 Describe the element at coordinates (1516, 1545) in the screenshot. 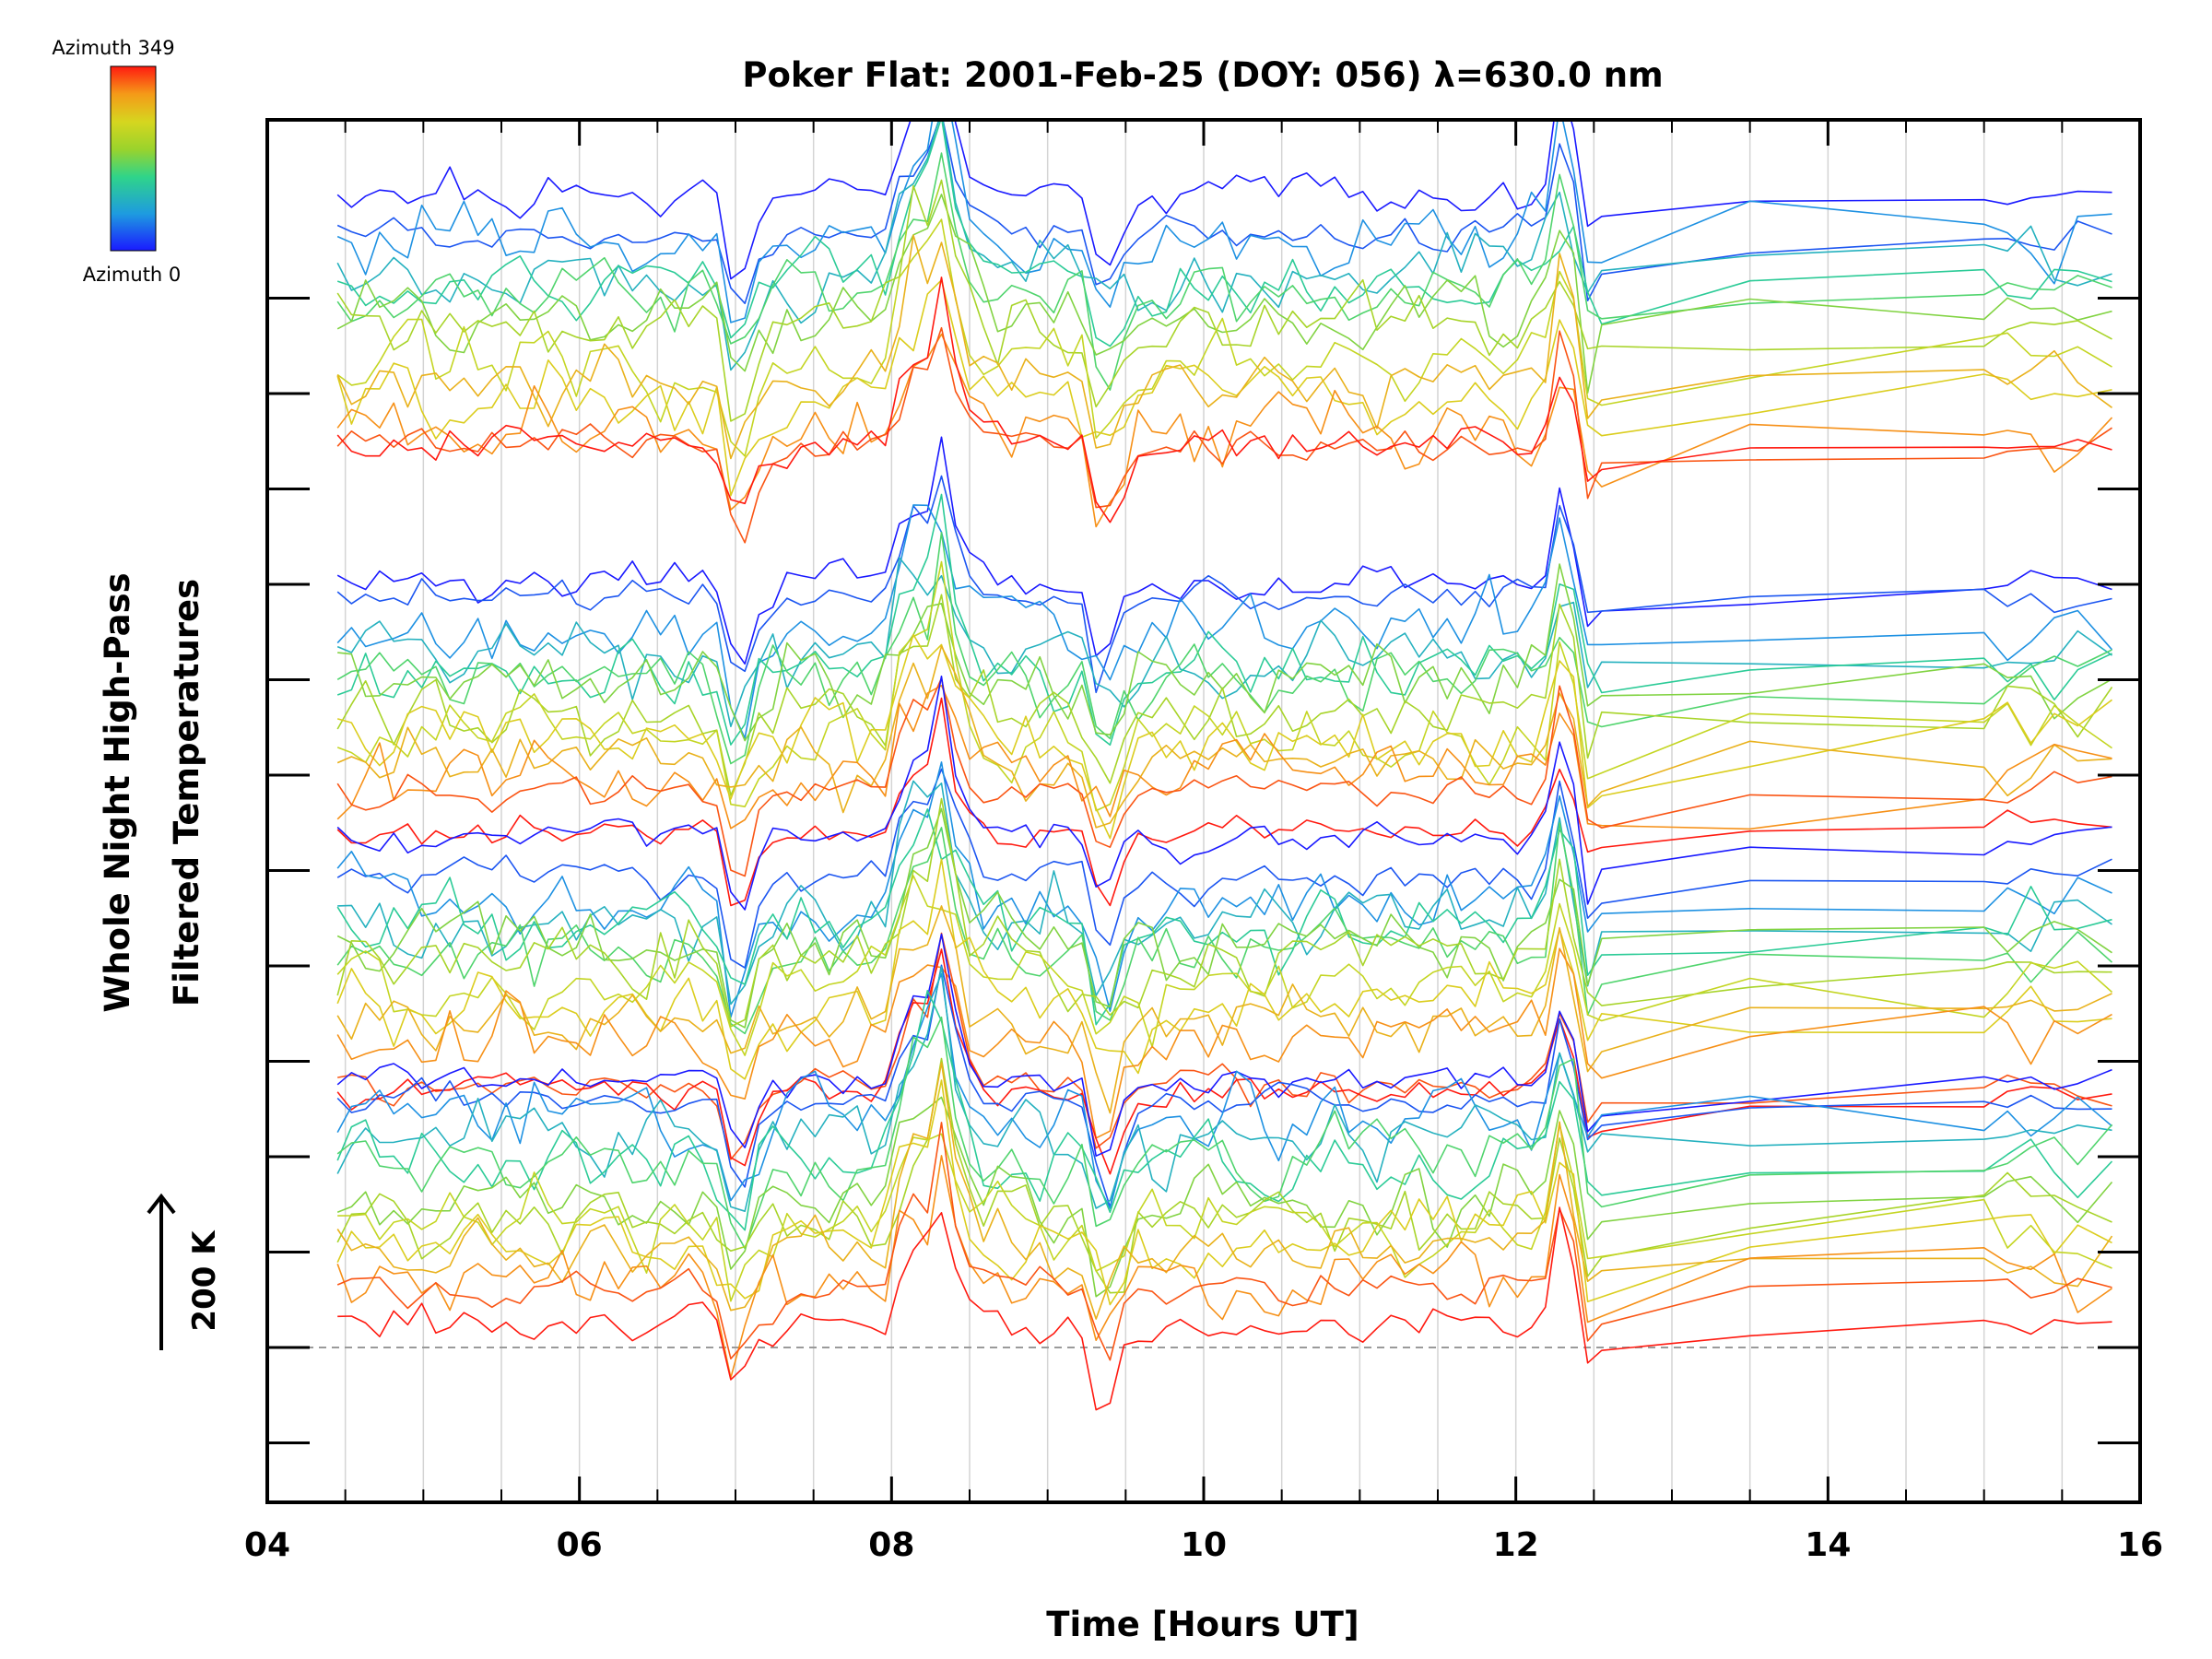

I see `x-tick-label: 12` at that location.